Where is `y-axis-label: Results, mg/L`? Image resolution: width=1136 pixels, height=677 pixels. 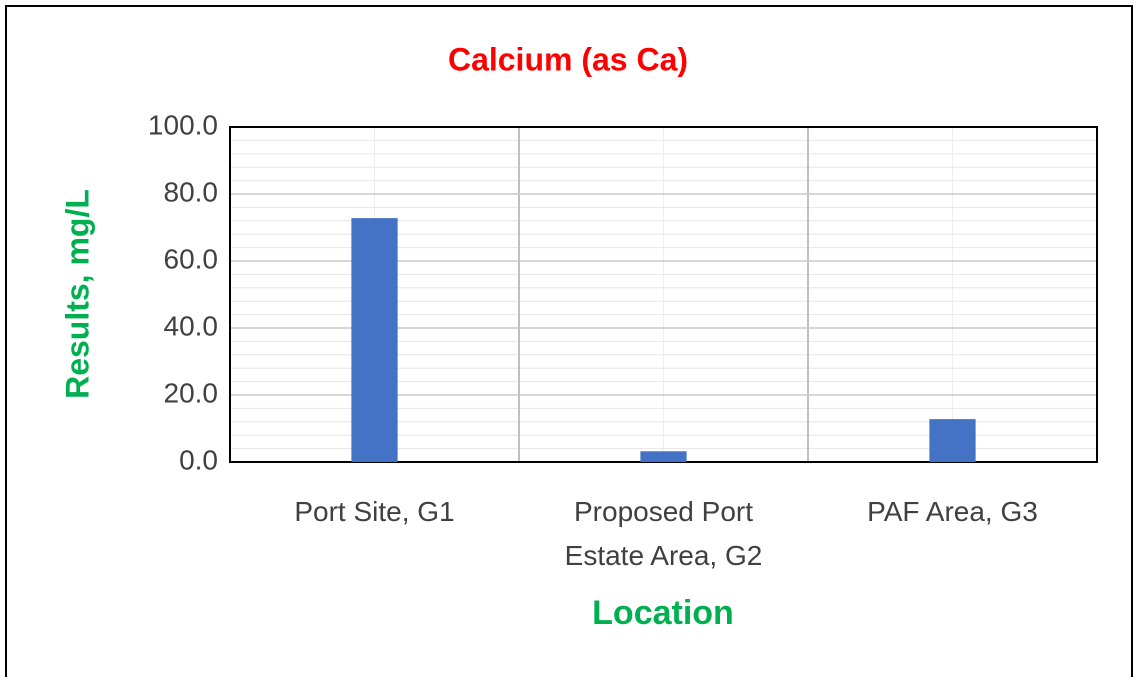 y-axis-label: Results, mg/L is located at coordinates (77, 294).